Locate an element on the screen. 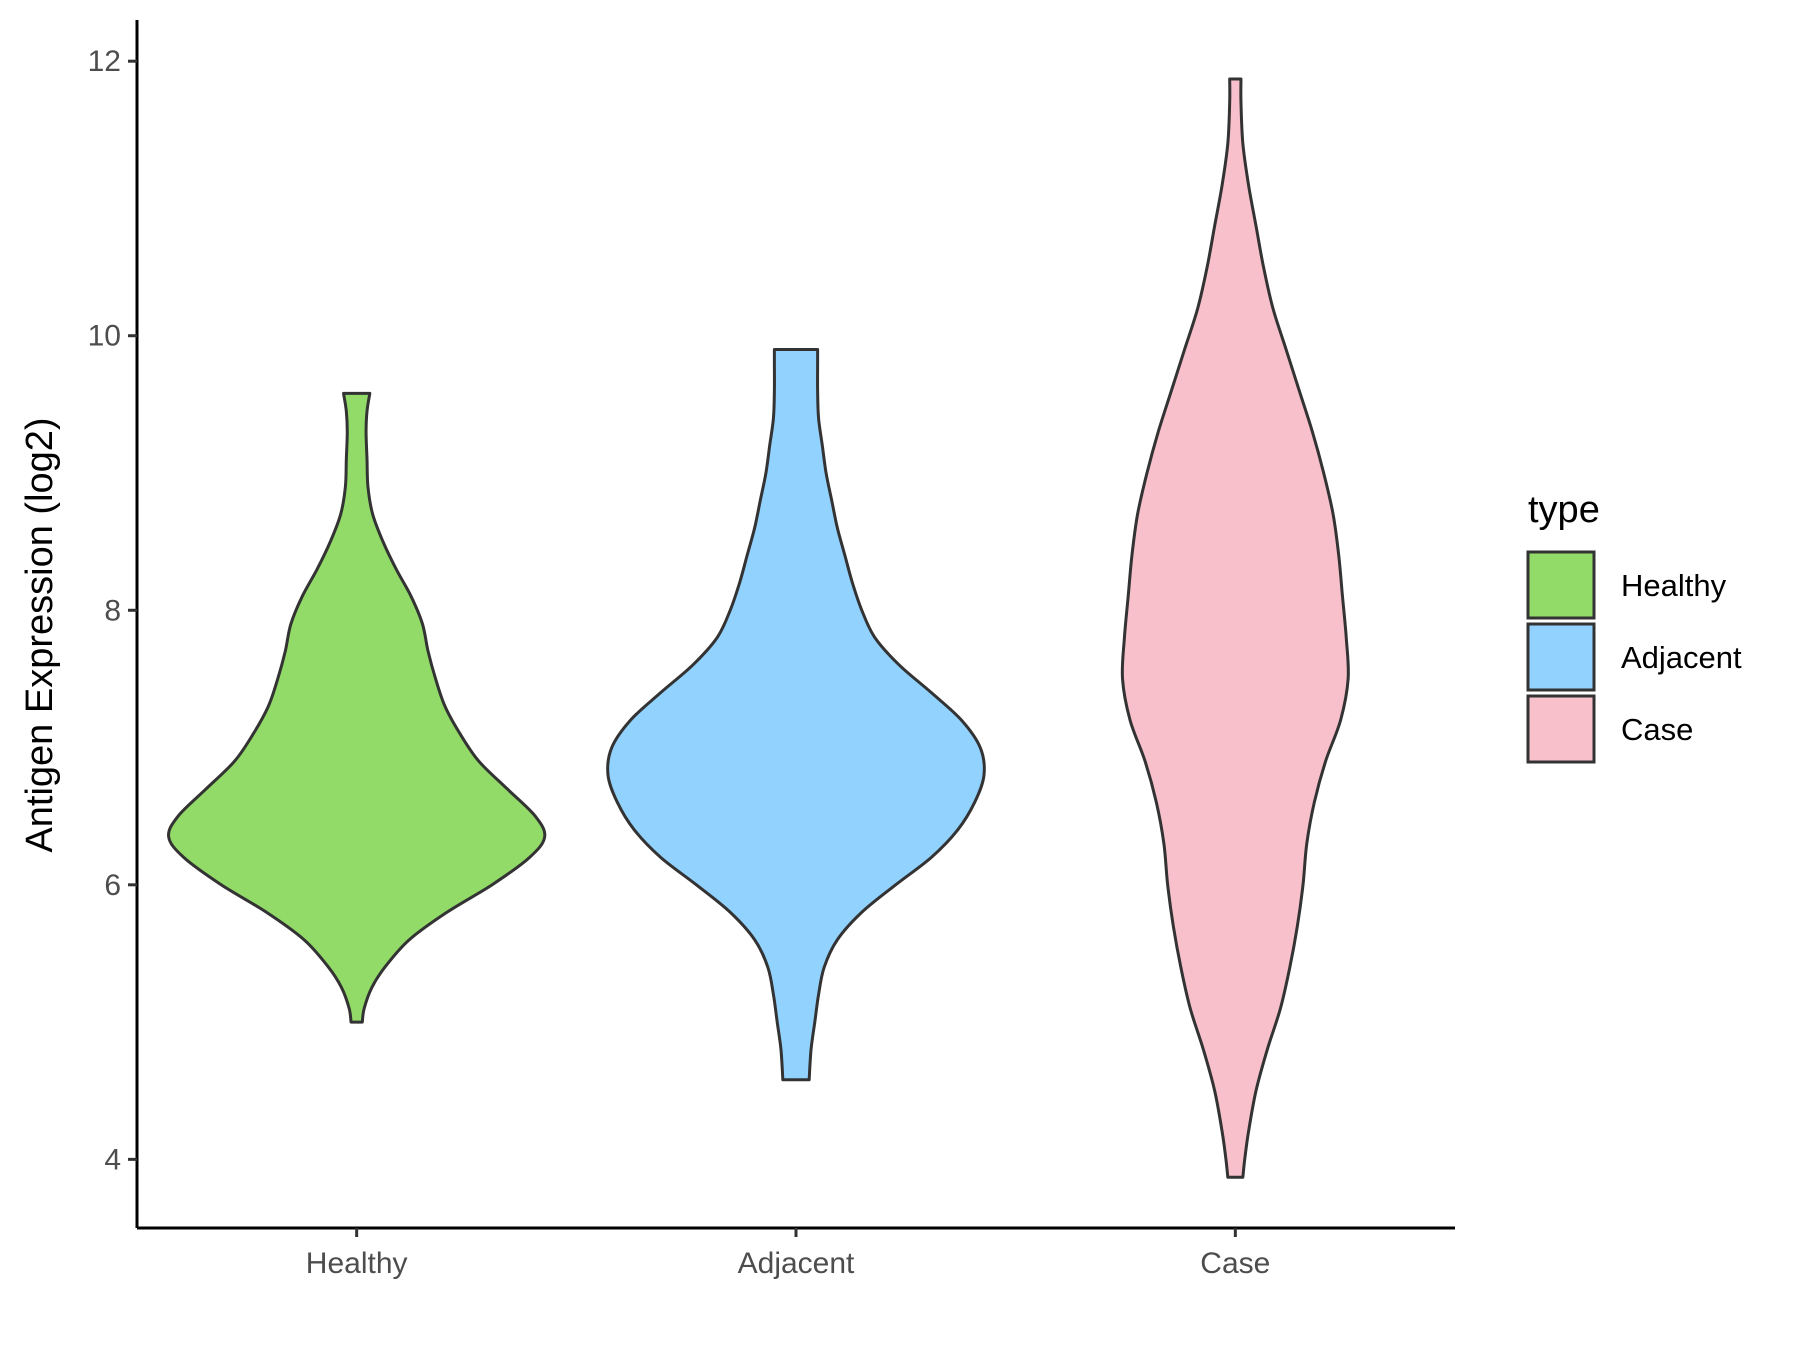 The height and width of the screenshot is (1350, 1800). y-tick-label: 8 is located at coordinates (112, 610).